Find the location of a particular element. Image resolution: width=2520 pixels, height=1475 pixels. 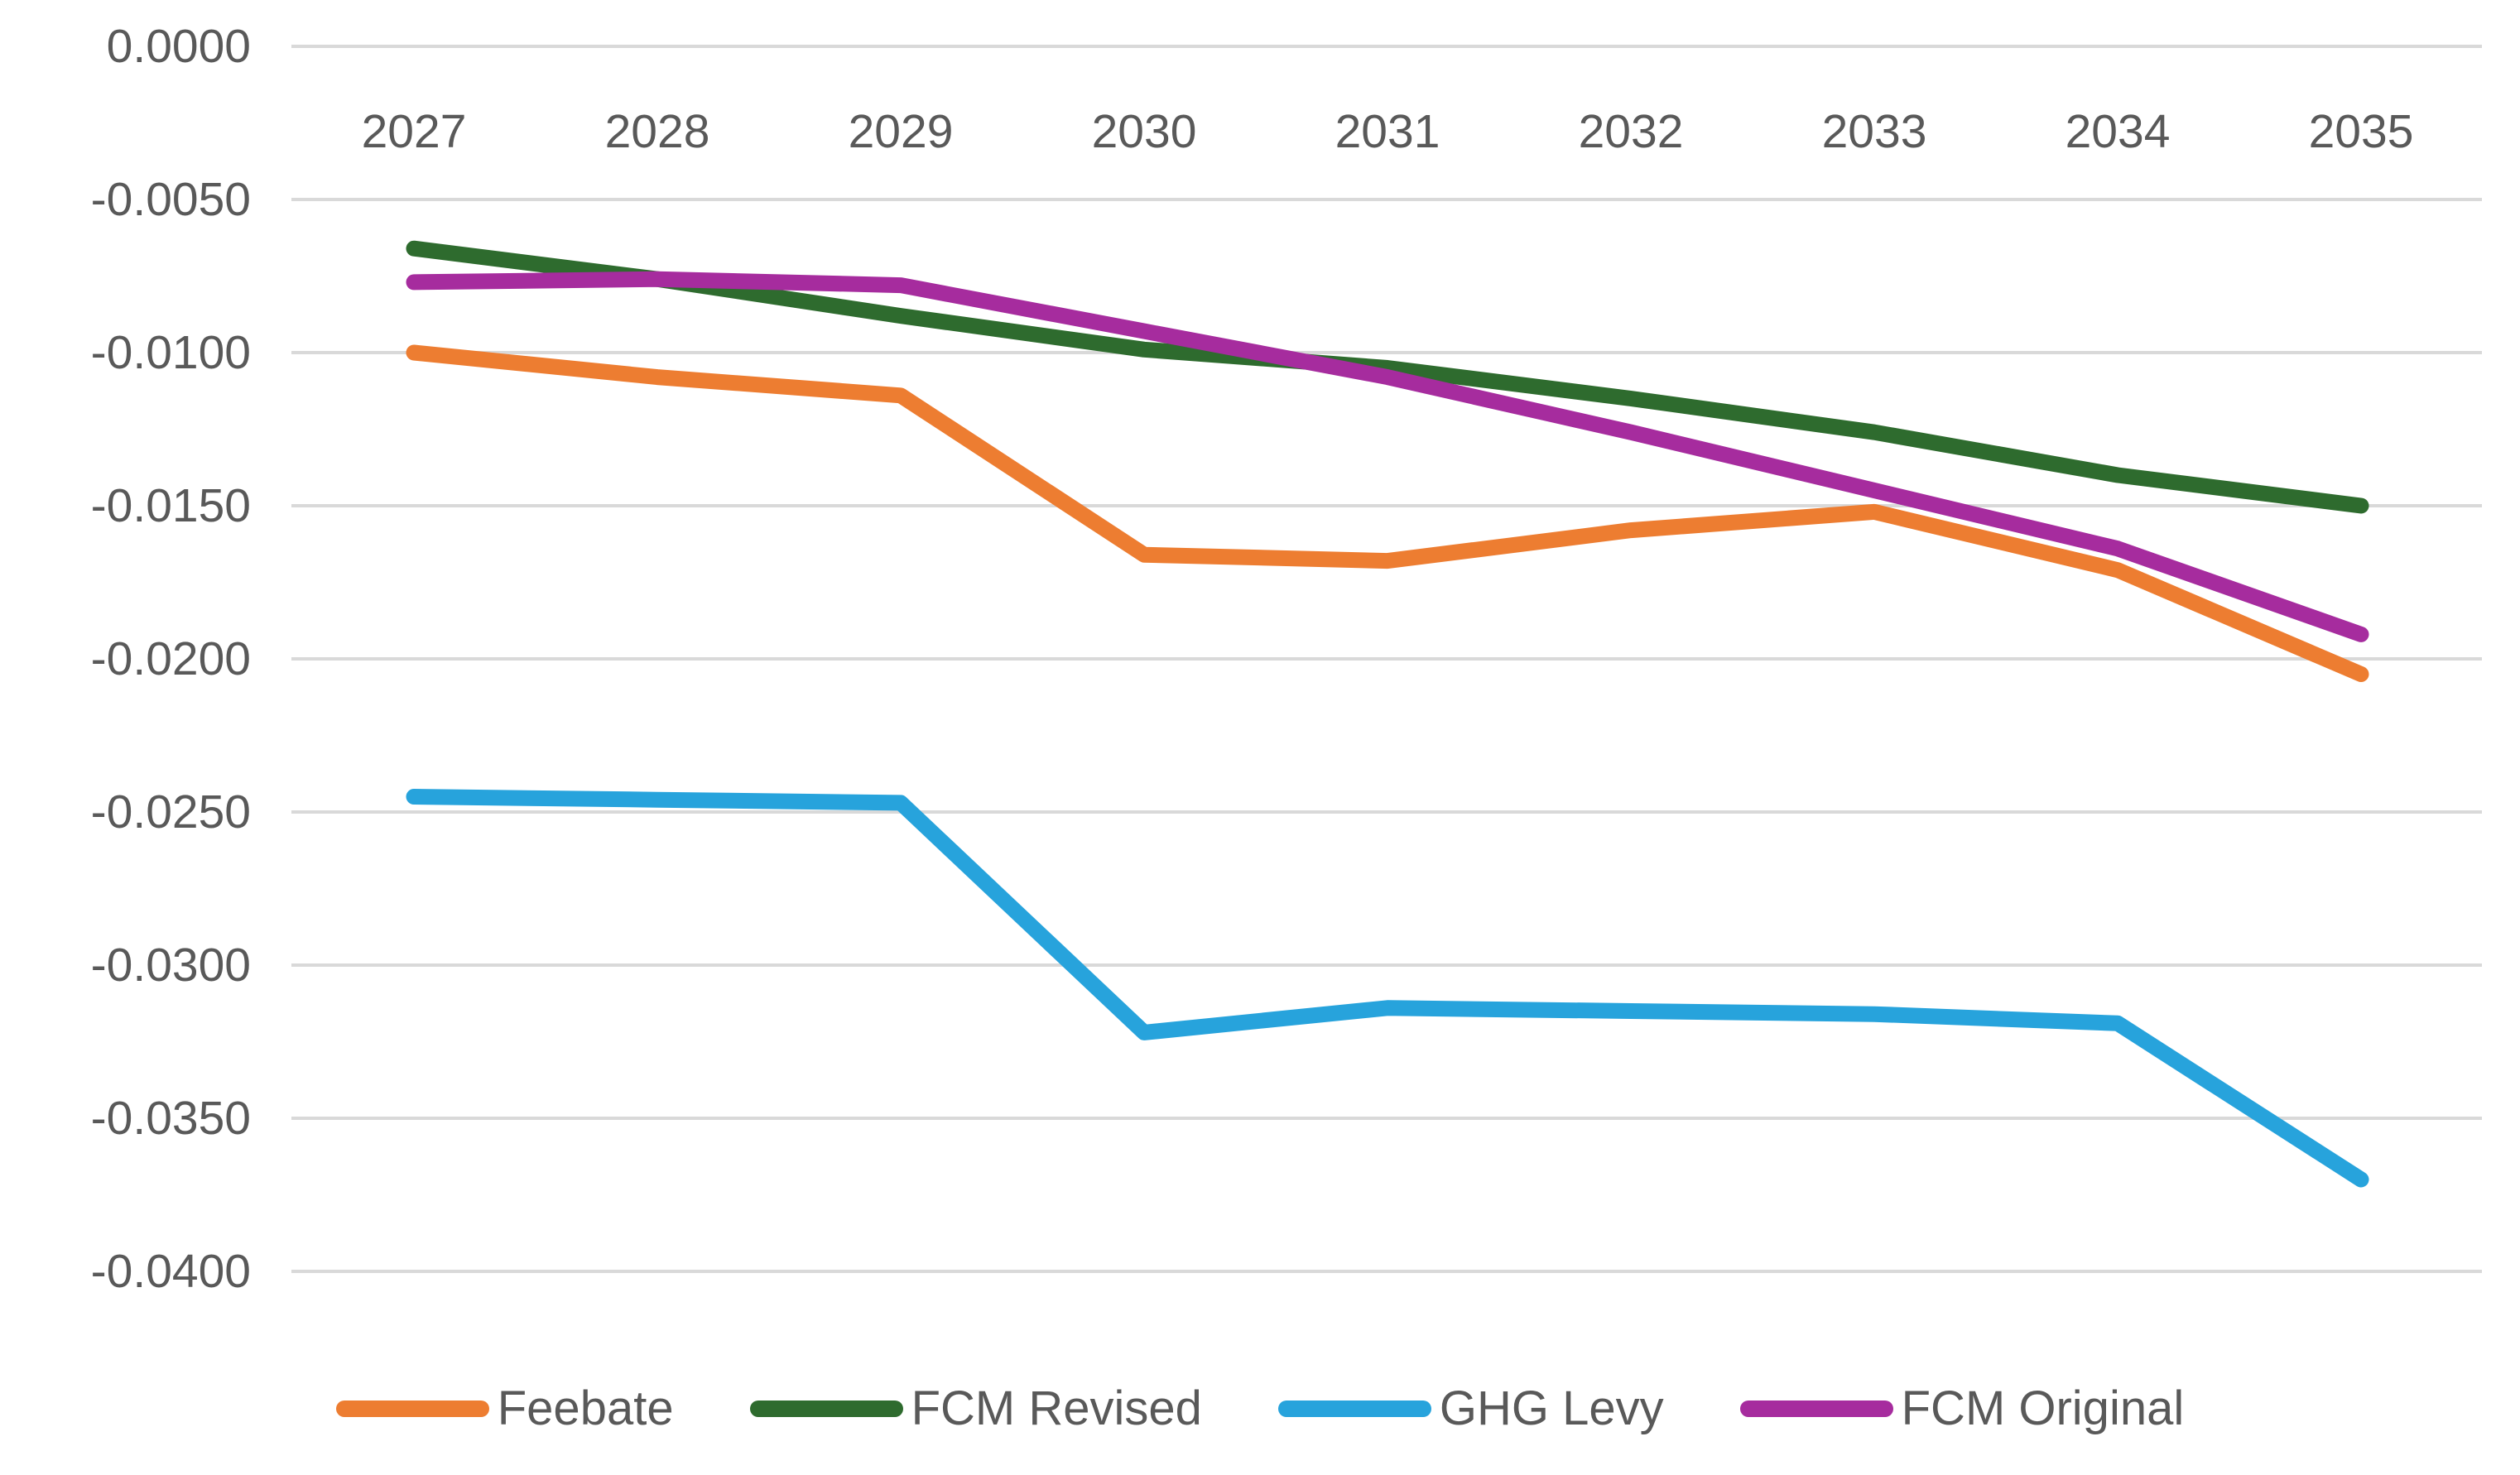

x-axis-tick-label: 2033 is located at coordinates (1874, 131).